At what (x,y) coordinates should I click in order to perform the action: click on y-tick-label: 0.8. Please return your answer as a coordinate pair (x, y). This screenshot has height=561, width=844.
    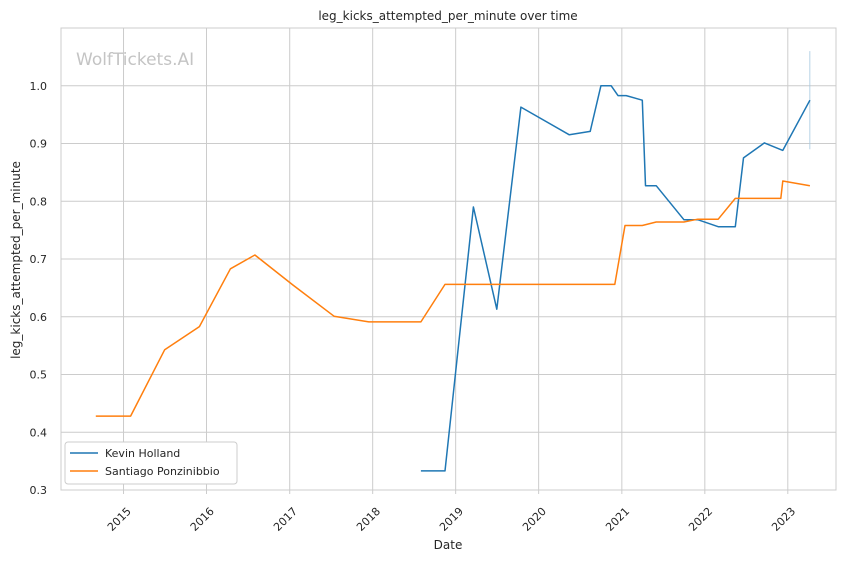
    Looking at the image, I should click on (39, 201).